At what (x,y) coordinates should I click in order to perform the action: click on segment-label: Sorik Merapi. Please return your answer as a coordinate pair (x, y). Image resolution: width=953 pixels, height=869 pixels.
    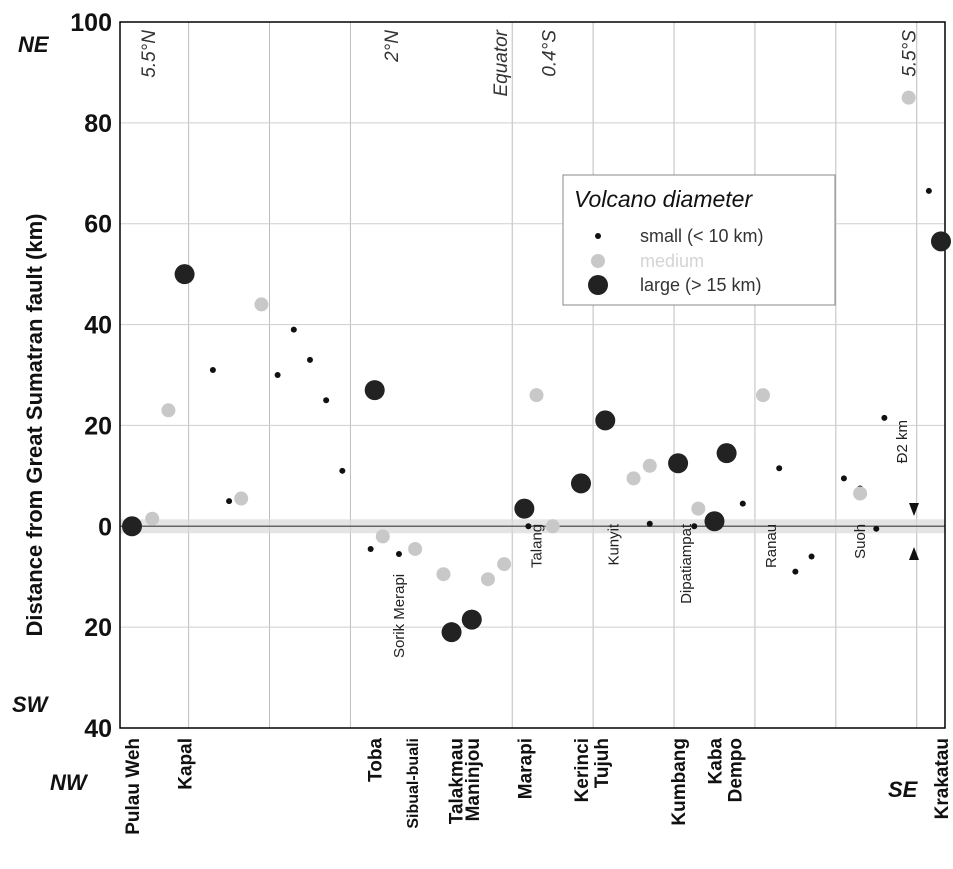
    Looking at the image, I should click on (399, 616).